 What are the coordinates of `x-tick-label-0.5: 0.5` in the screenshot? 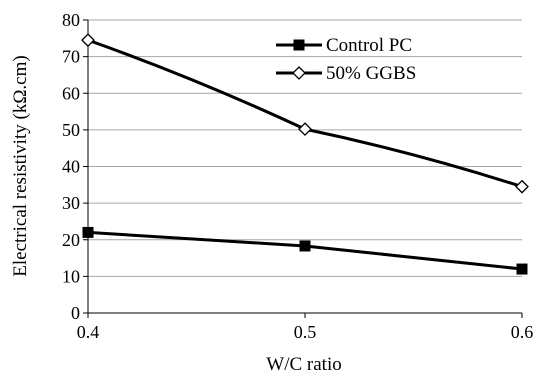 It's located at (305, 332).